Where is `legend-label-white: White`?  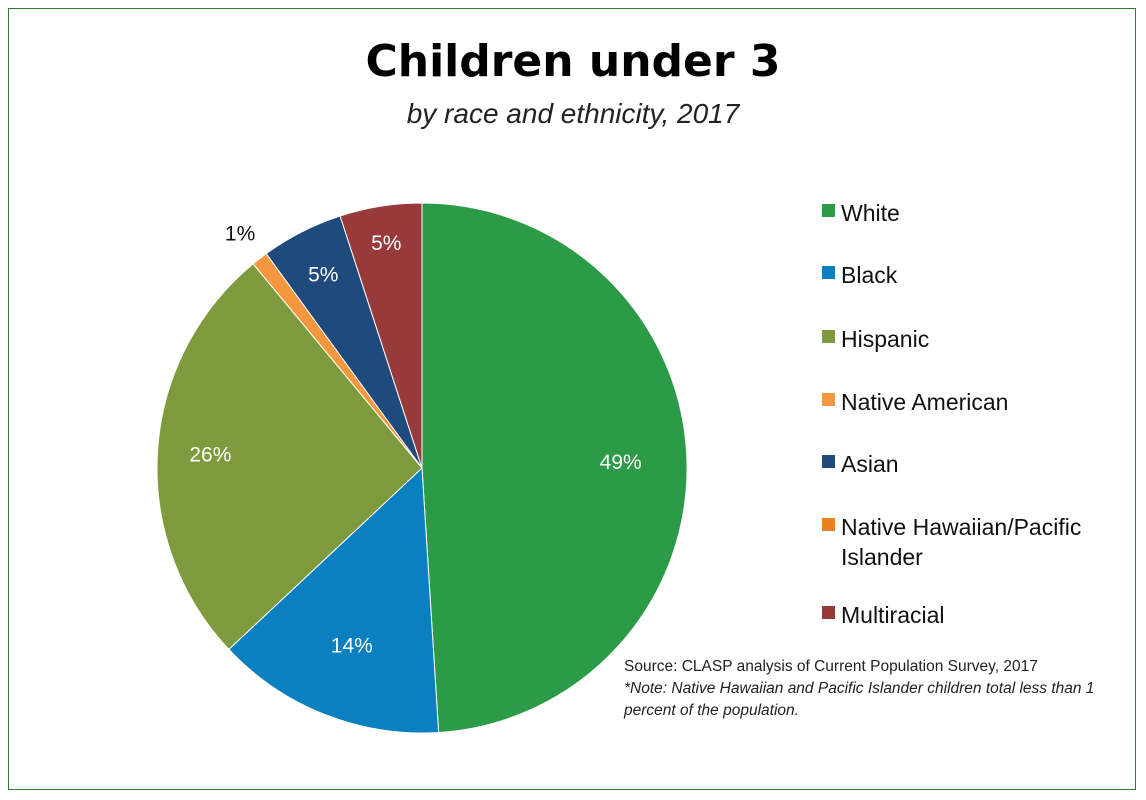 legend-label-white: White is located at coordinates (870, 213).